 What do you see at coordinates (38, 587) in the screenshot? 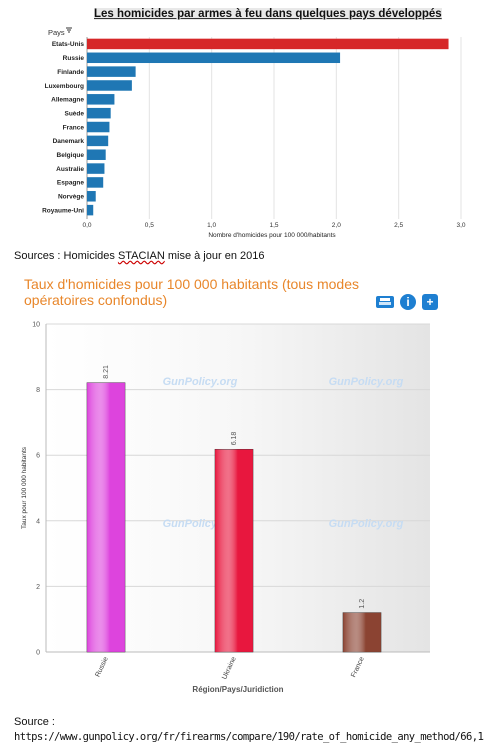
I see `chart2-y-tick-label: 2` at bounding box center [38, 587].